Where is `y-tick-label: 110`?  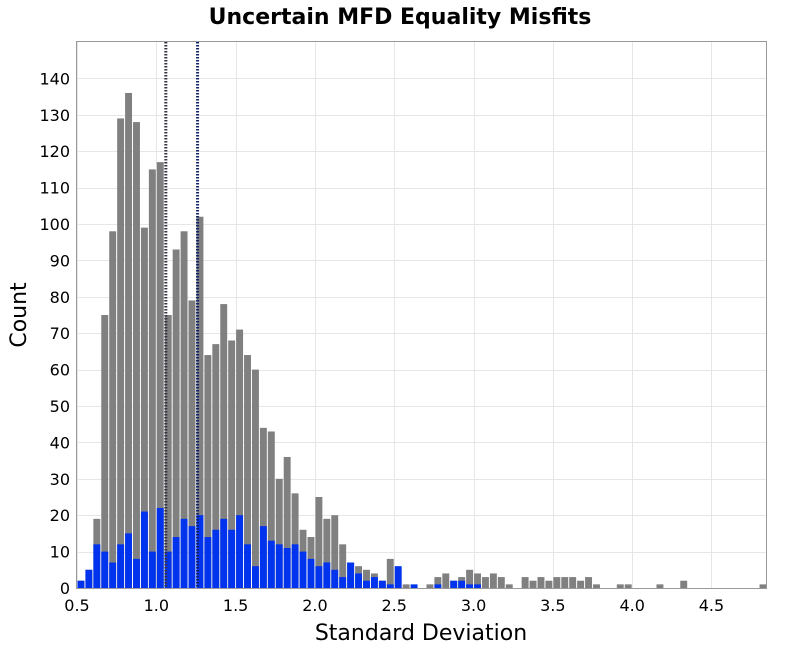 y-tick-label: 110 is located at coordinates (54, 188).